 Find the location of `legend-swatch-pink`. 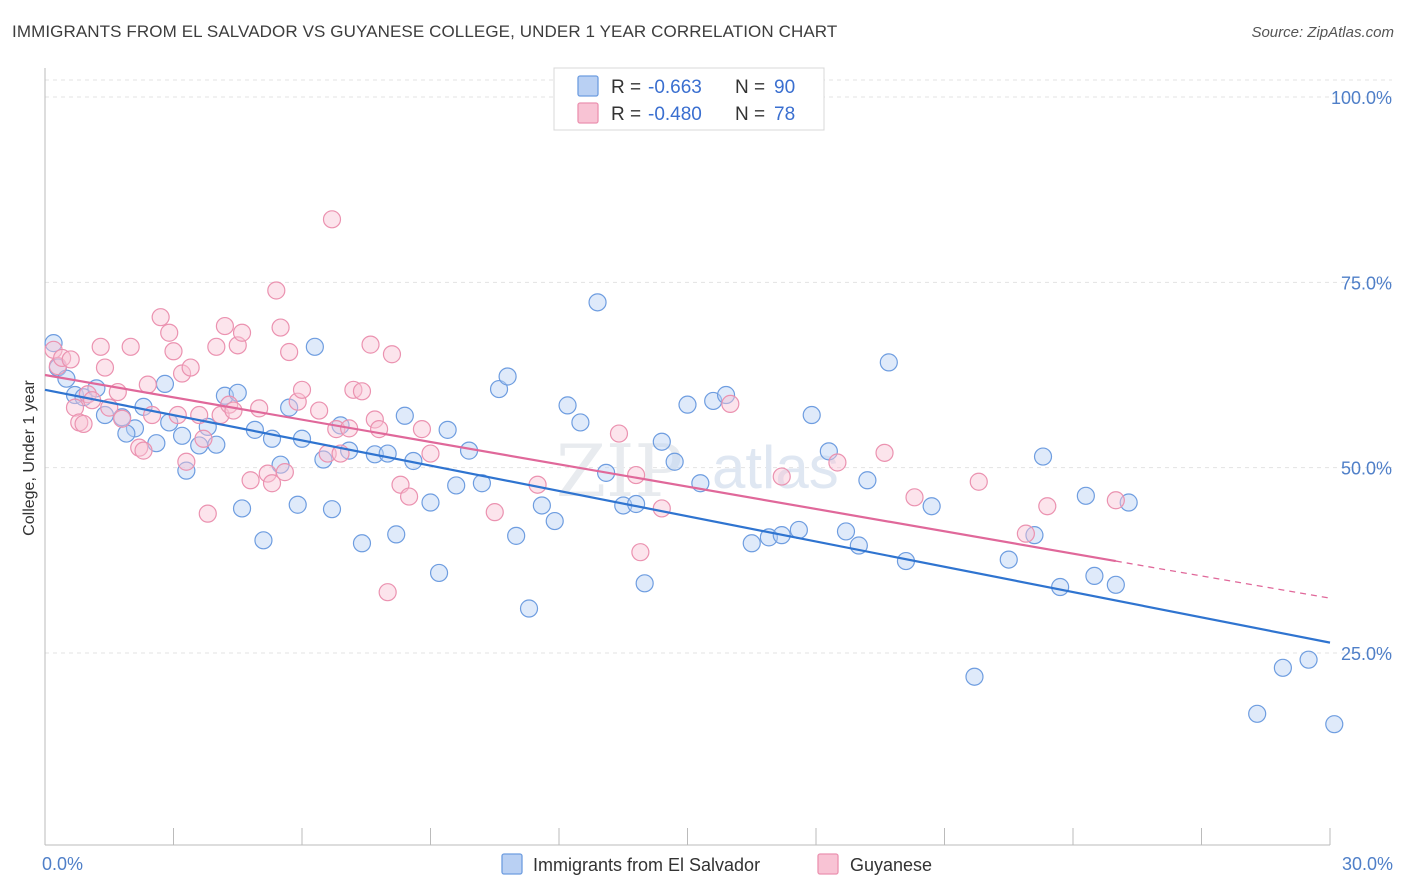

legend-swatch-pink is located at coordinates (588, 113).